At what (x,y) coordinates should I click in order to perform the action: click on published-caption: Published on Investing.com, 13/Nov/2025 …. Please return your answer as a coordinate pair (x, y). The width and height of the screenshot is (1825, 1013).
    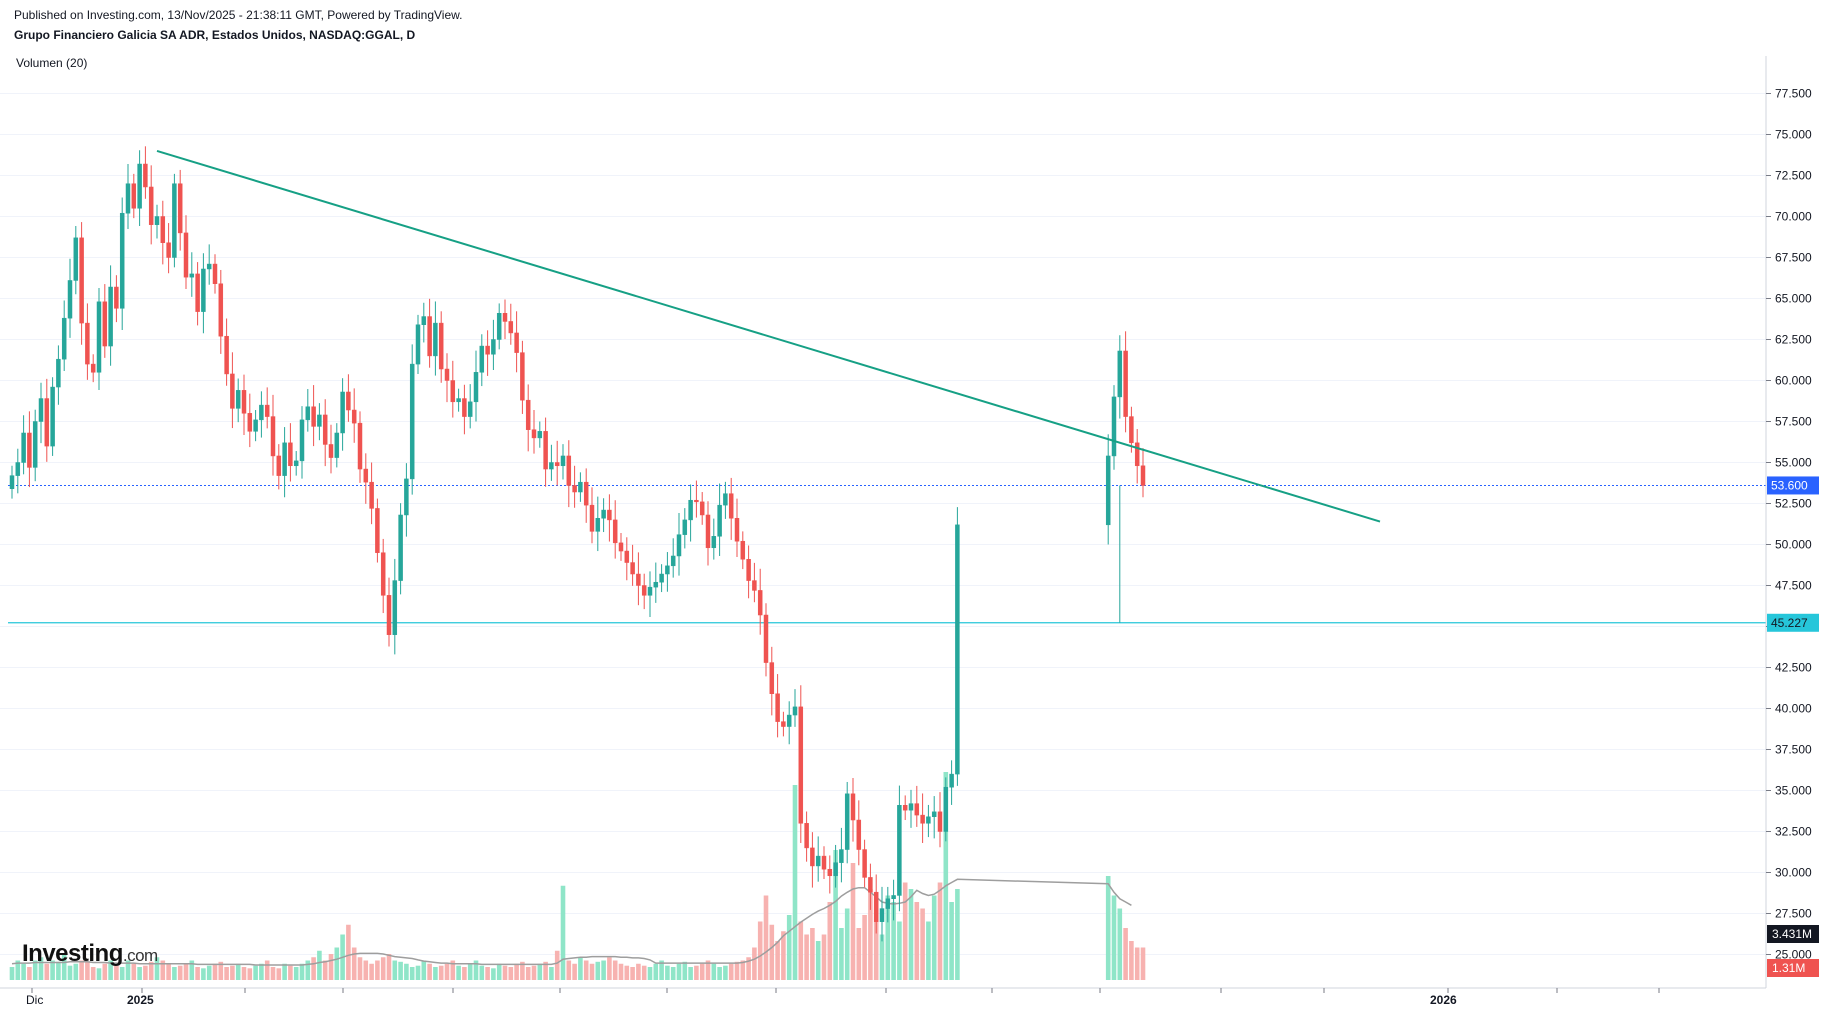
    Looking at the image, I should click on (238, 15).